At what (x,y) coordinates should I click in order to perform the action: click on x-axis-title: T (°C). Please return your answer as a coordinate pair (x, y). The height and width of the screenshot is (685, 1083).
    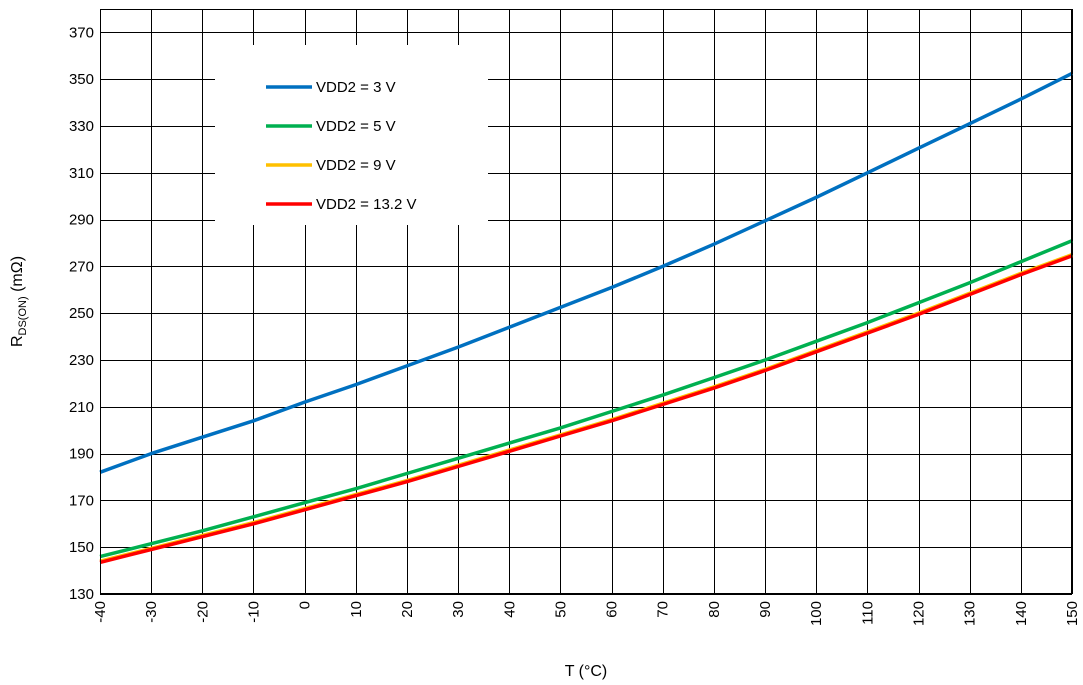
    Looking at the image, I should click on (586, 671).